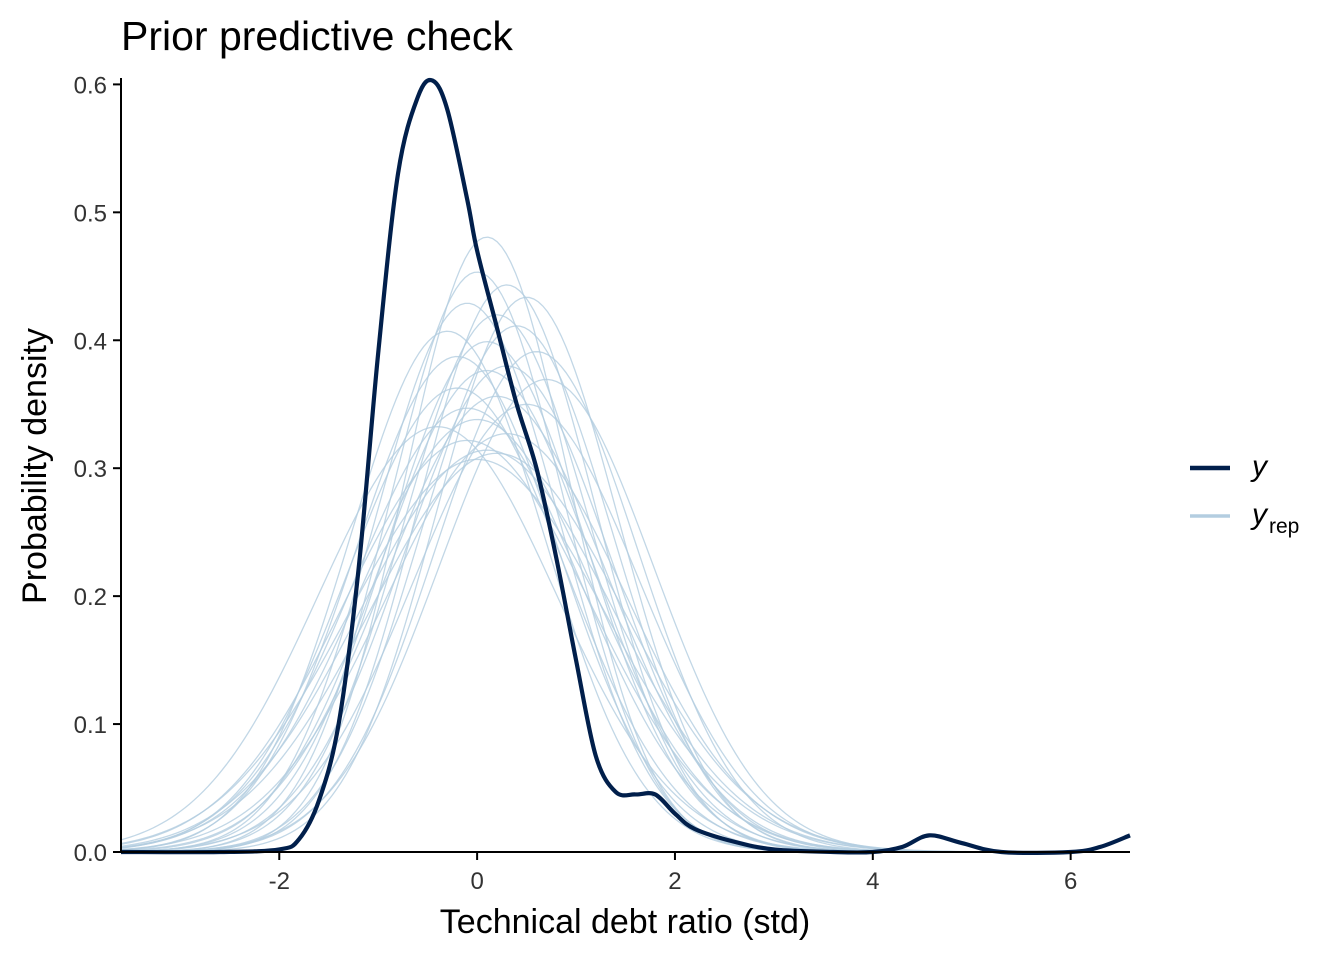 The height and width of the screenshot is (960, 1344). What do you see at coordinates (674, 881) in the screenshot?
I see `x-tick-label: 2` at bounding box center [674, 881].